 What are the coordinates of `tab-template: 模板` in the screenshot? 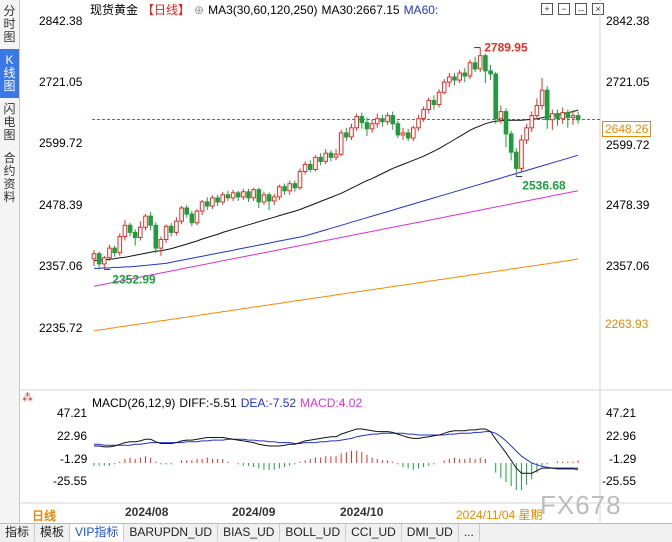 It's located at (53, 532).